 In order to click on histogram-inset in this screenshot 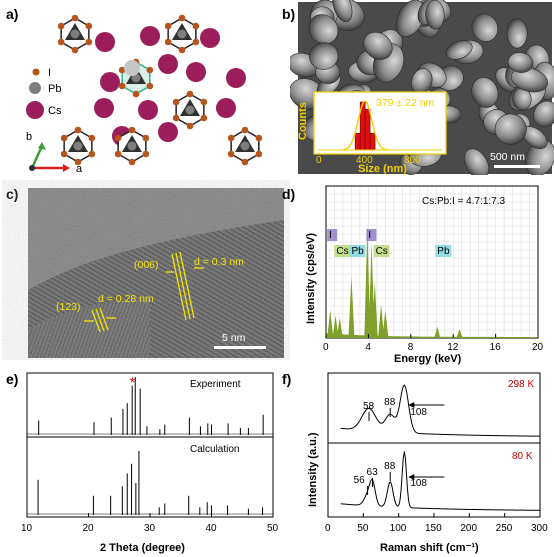, I will do `click(380, 123)`.